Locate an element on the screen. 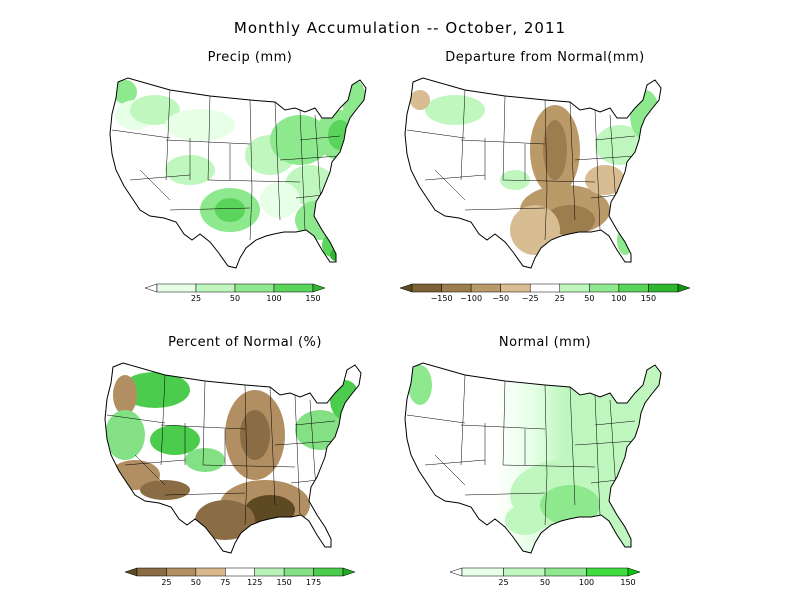  colorbar-tick-label: −100 is located at coordinates (471, 298).